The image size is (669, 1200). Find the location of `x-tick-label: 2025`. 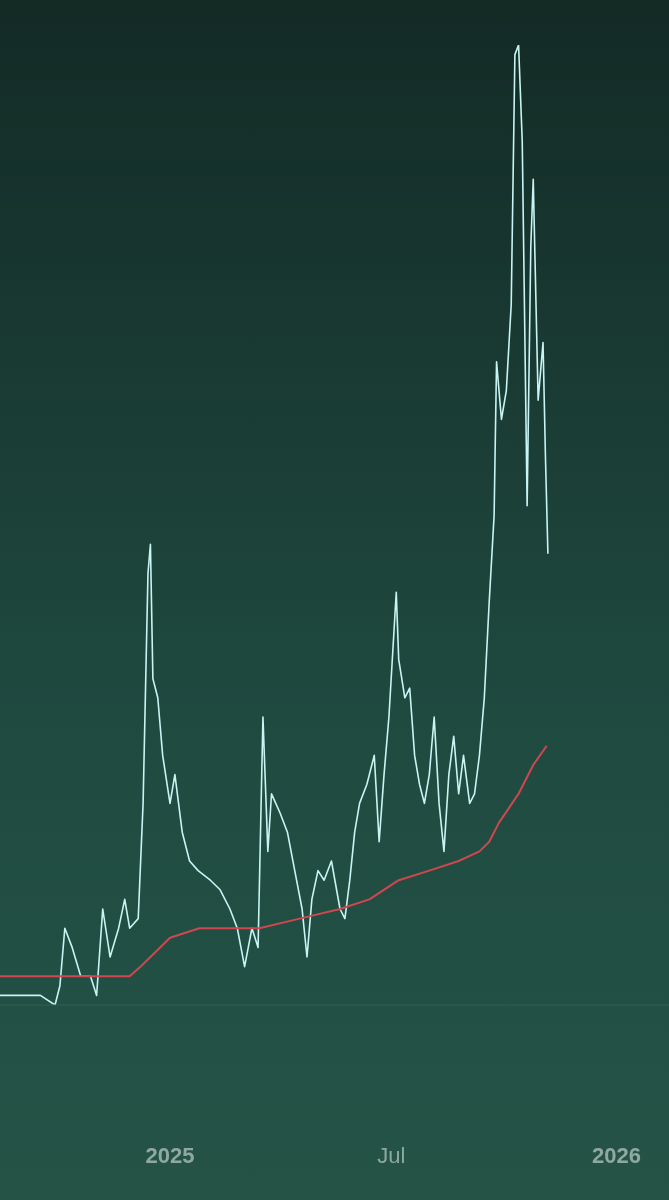

x-tick-label: 2025 is located at coordinates (170, 1155).